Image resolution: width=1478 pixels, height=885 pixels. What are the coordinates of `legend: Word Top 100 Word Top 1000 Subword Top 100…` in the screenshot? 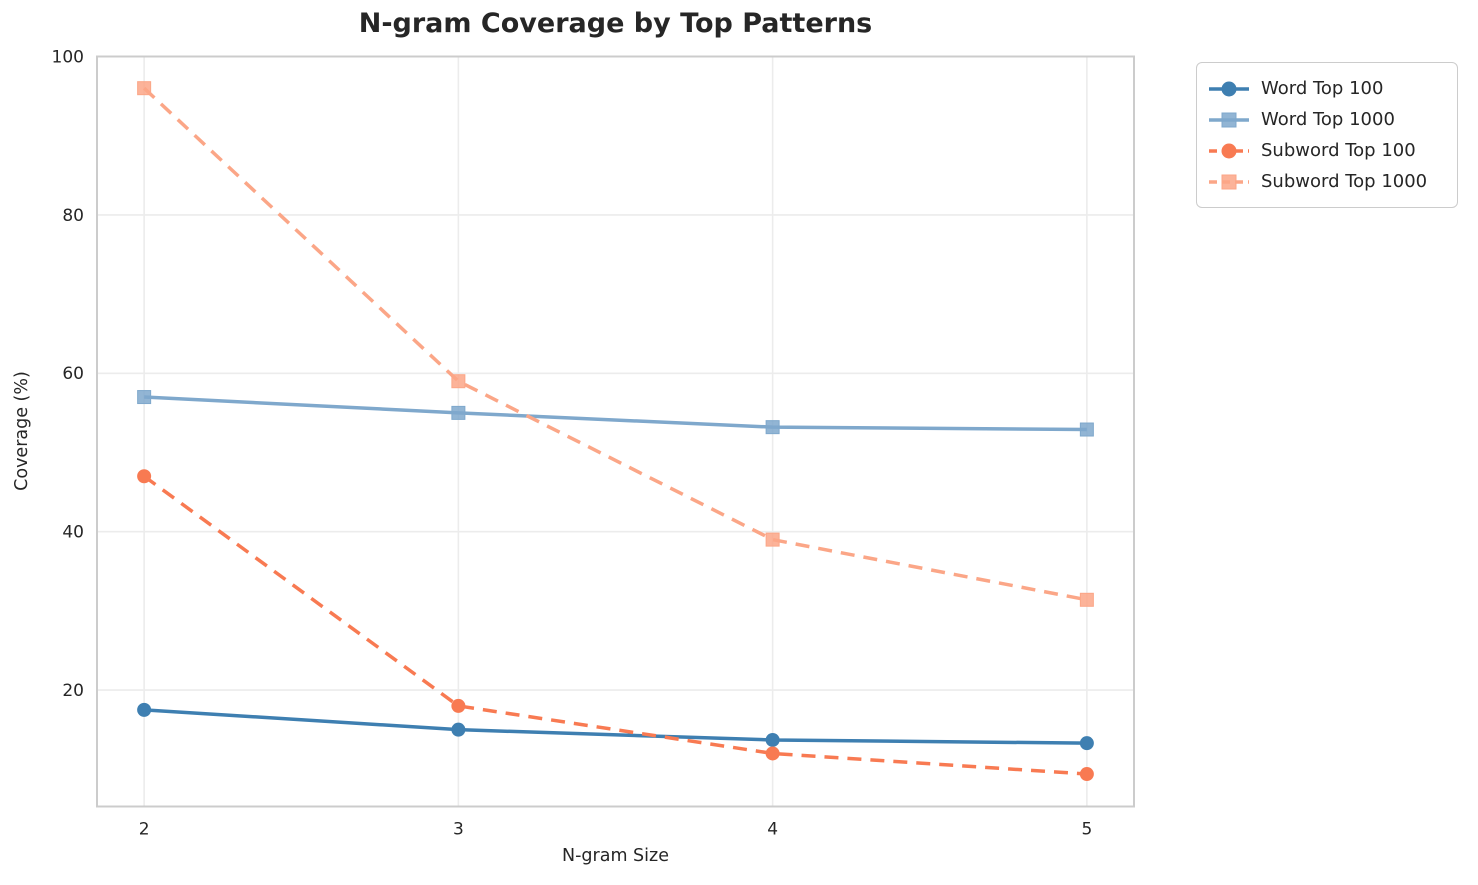 It's located at (1327, 135).